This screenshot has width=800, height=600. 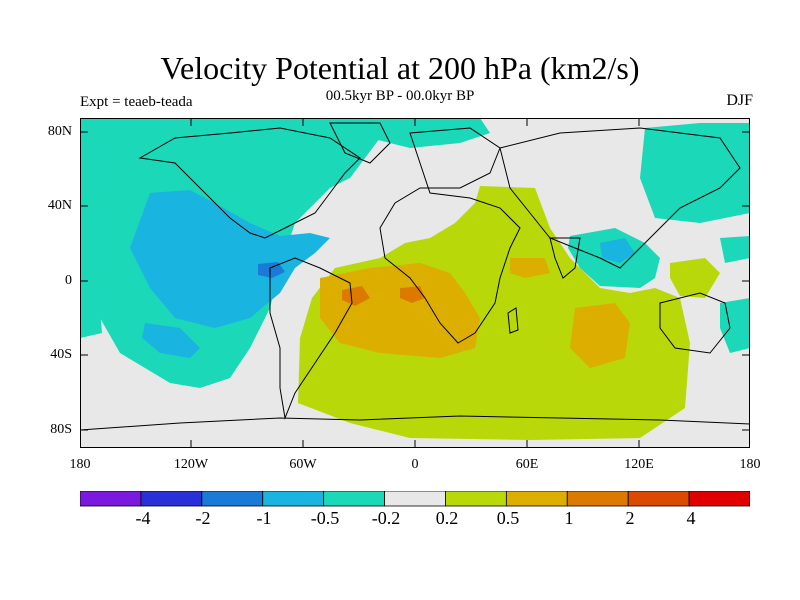 I want to click on x-tick-label-120e: 120E, so click(x=639, y=464).